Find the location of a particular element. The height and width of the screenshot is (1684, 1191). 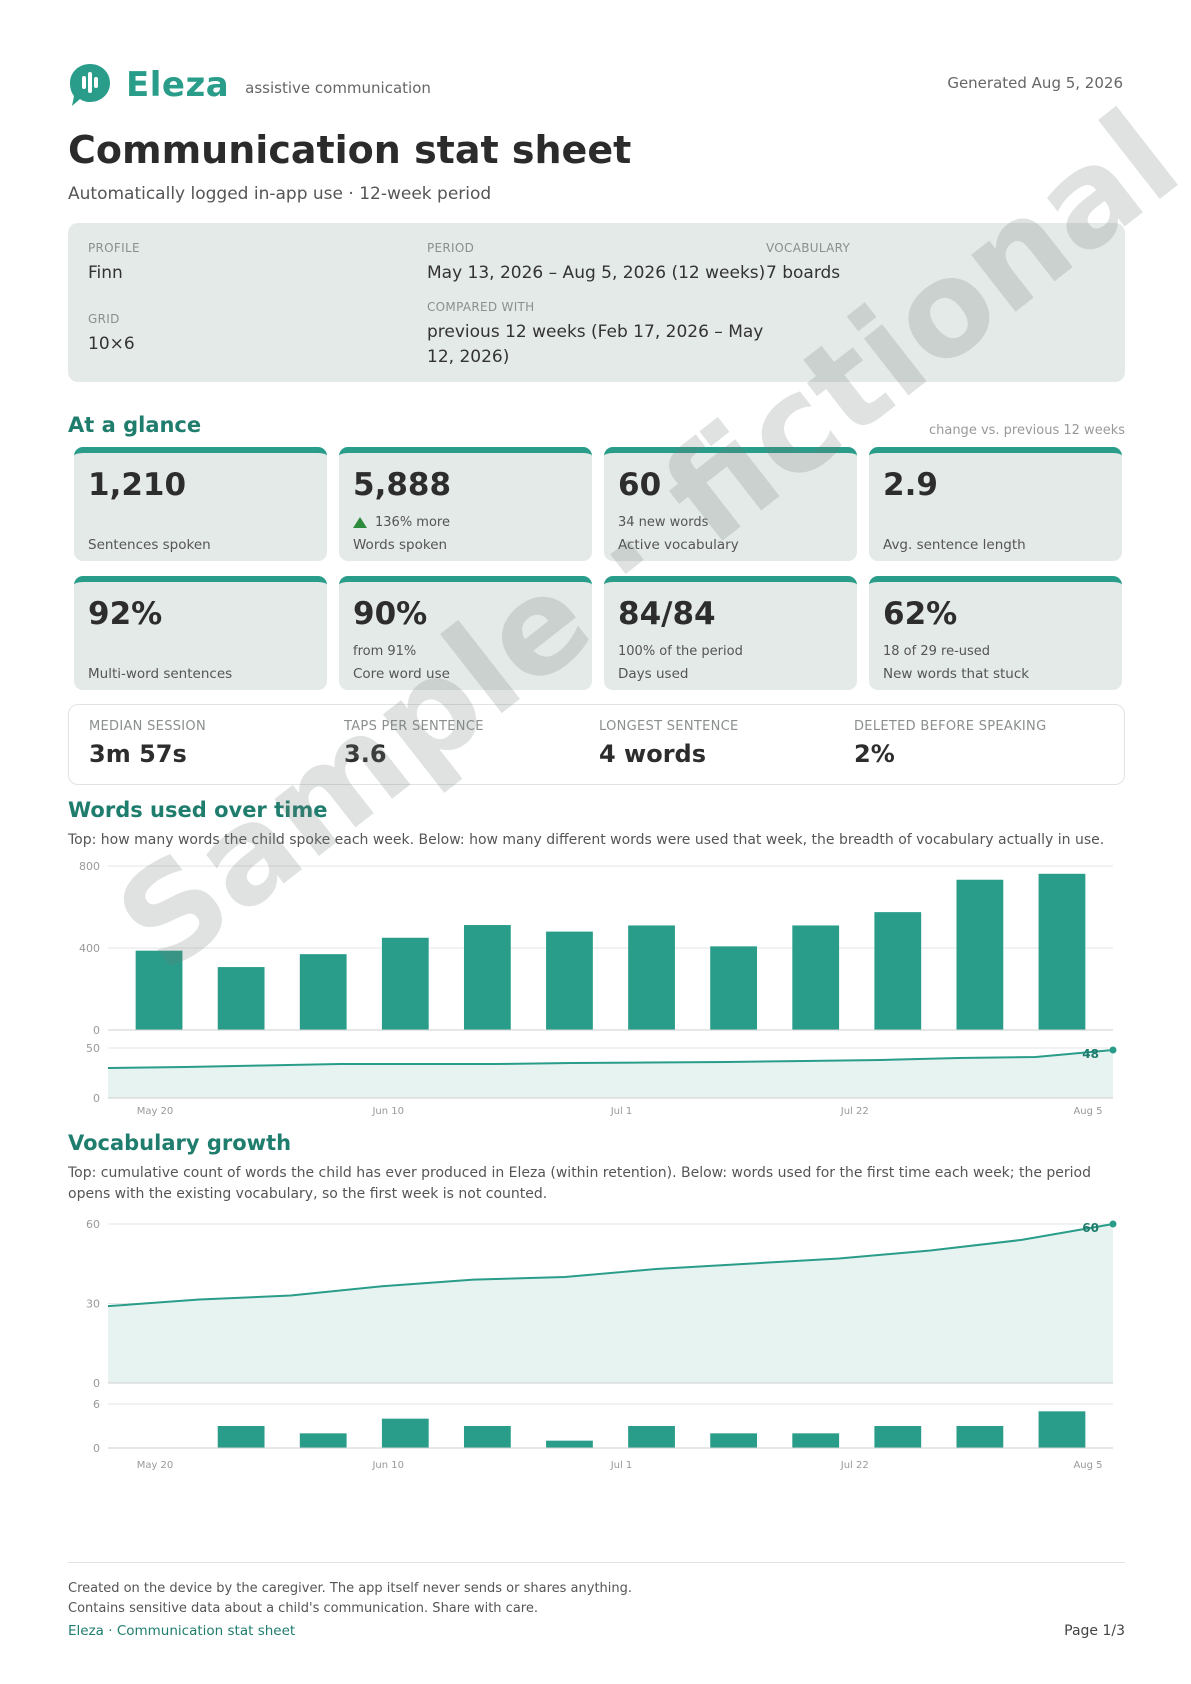

stat-card: 92% Multi-word sentences is located at coordinates (200, 633).